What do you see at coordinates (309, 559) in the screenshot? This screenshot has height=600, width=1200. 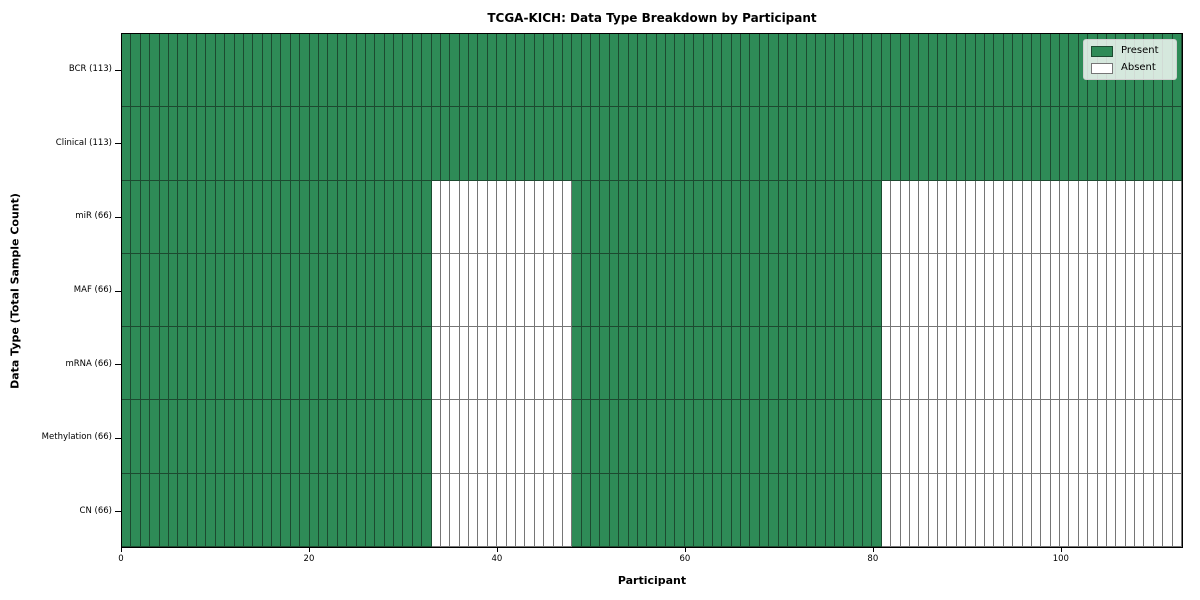 I see `x-tick-label: 20` at bounding box center [309, 559].